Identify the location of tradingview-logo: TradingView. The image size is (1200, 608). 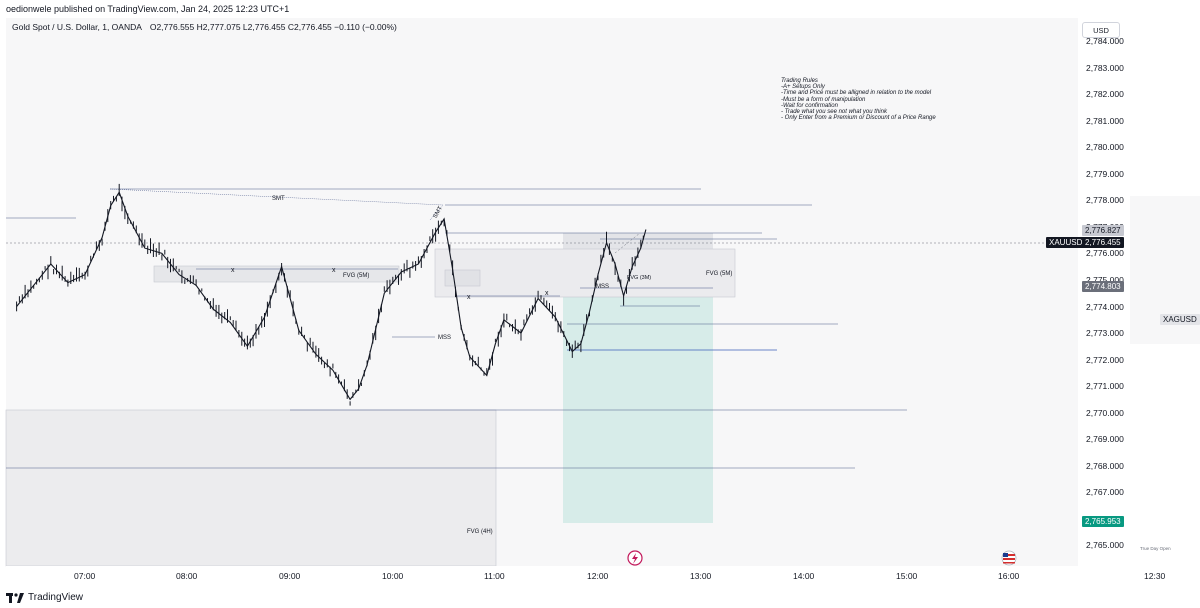
(44, 597).